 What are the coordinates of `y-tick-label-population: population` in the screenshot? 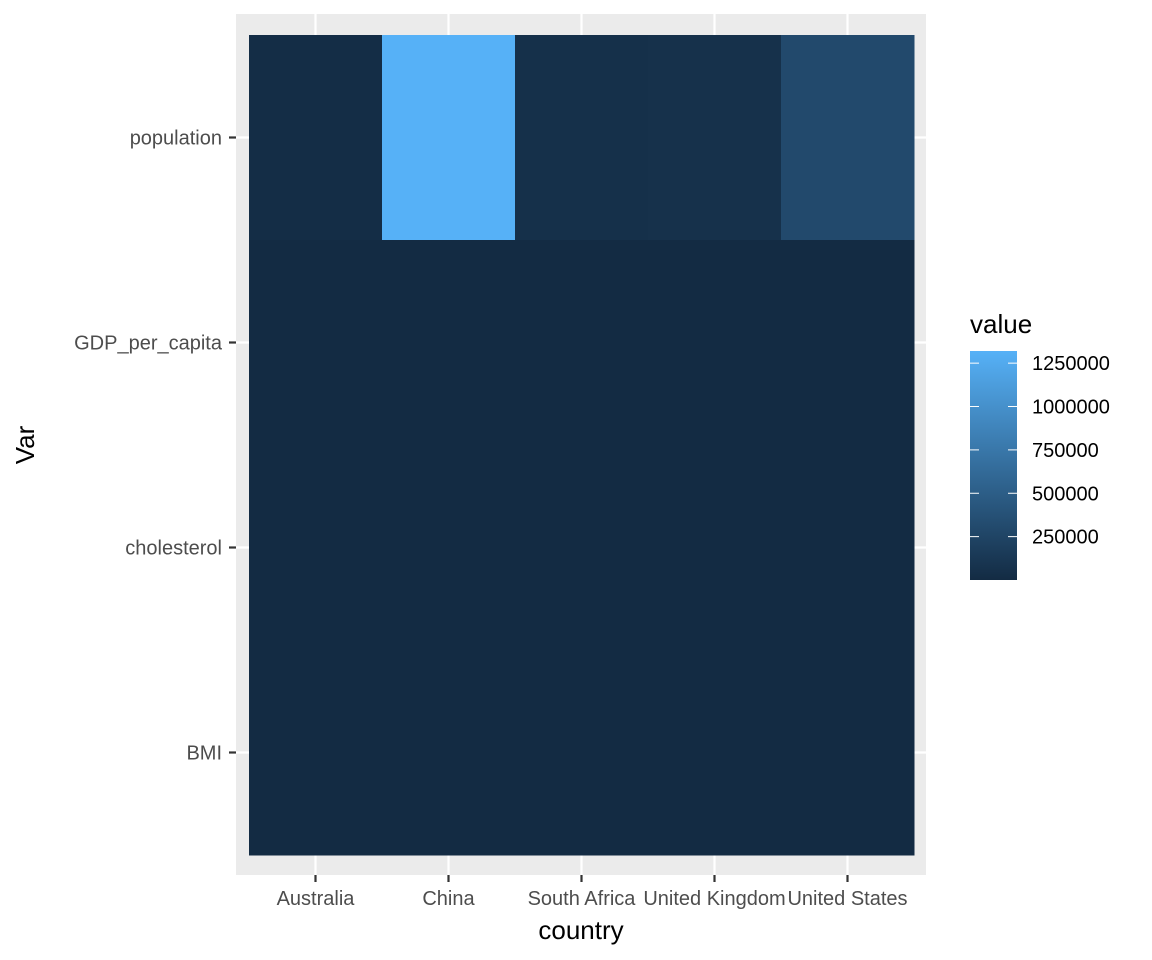 It's located at (176, 139).